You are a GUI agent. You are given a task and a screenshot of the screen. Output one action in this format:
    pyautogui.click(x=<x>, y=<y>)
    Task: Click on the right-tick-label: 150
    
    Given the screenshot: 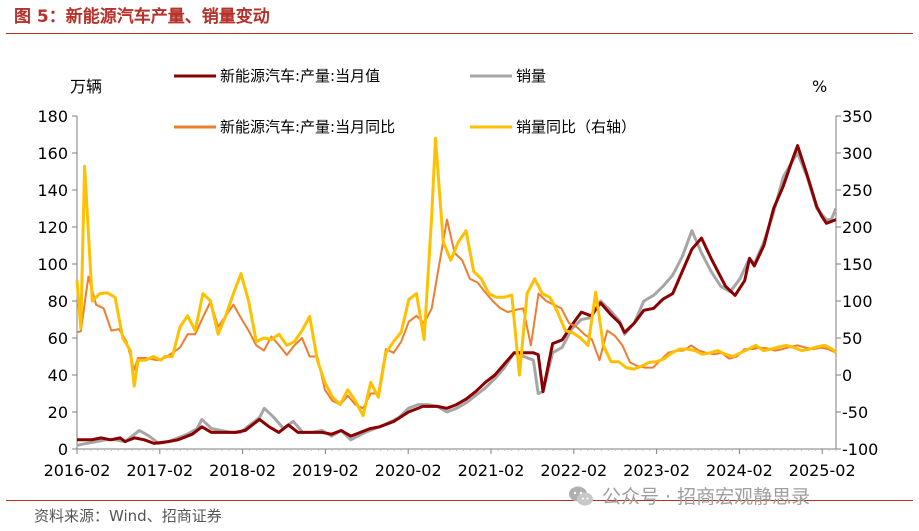 What is the action you would take?
    pyautogui.click(x=857, y=264)
    